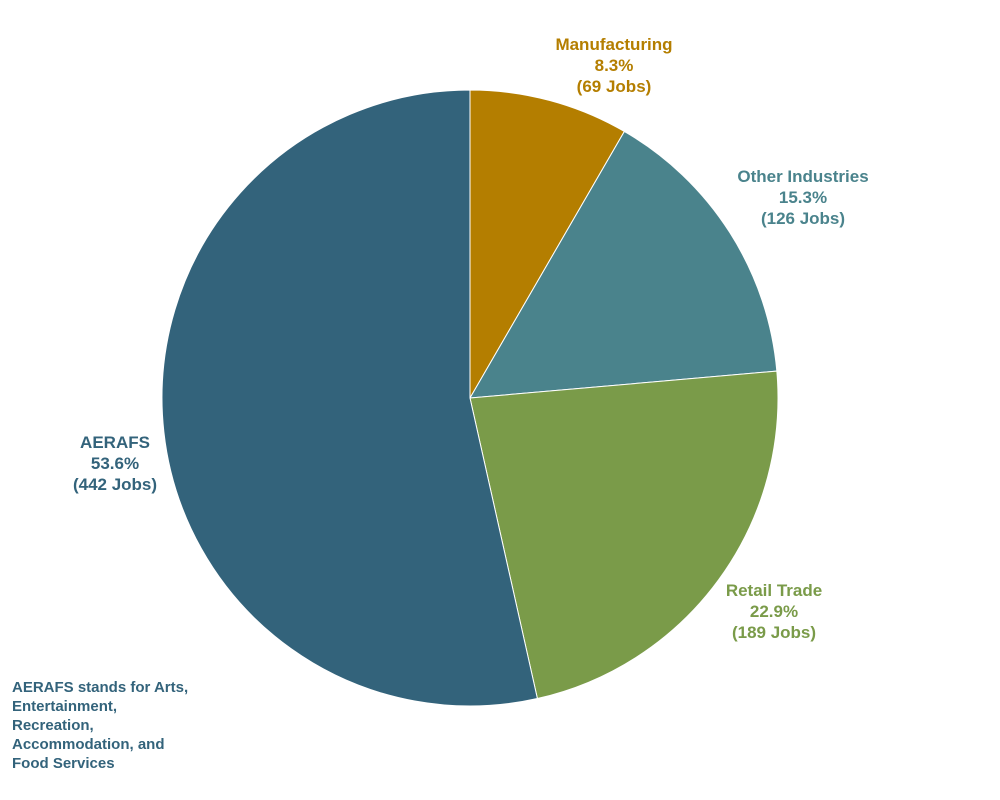  Describe the element at coordinates (614, 86) in the screenshot. I see `slice-label-jobs: (69 Jobs)` at that location.